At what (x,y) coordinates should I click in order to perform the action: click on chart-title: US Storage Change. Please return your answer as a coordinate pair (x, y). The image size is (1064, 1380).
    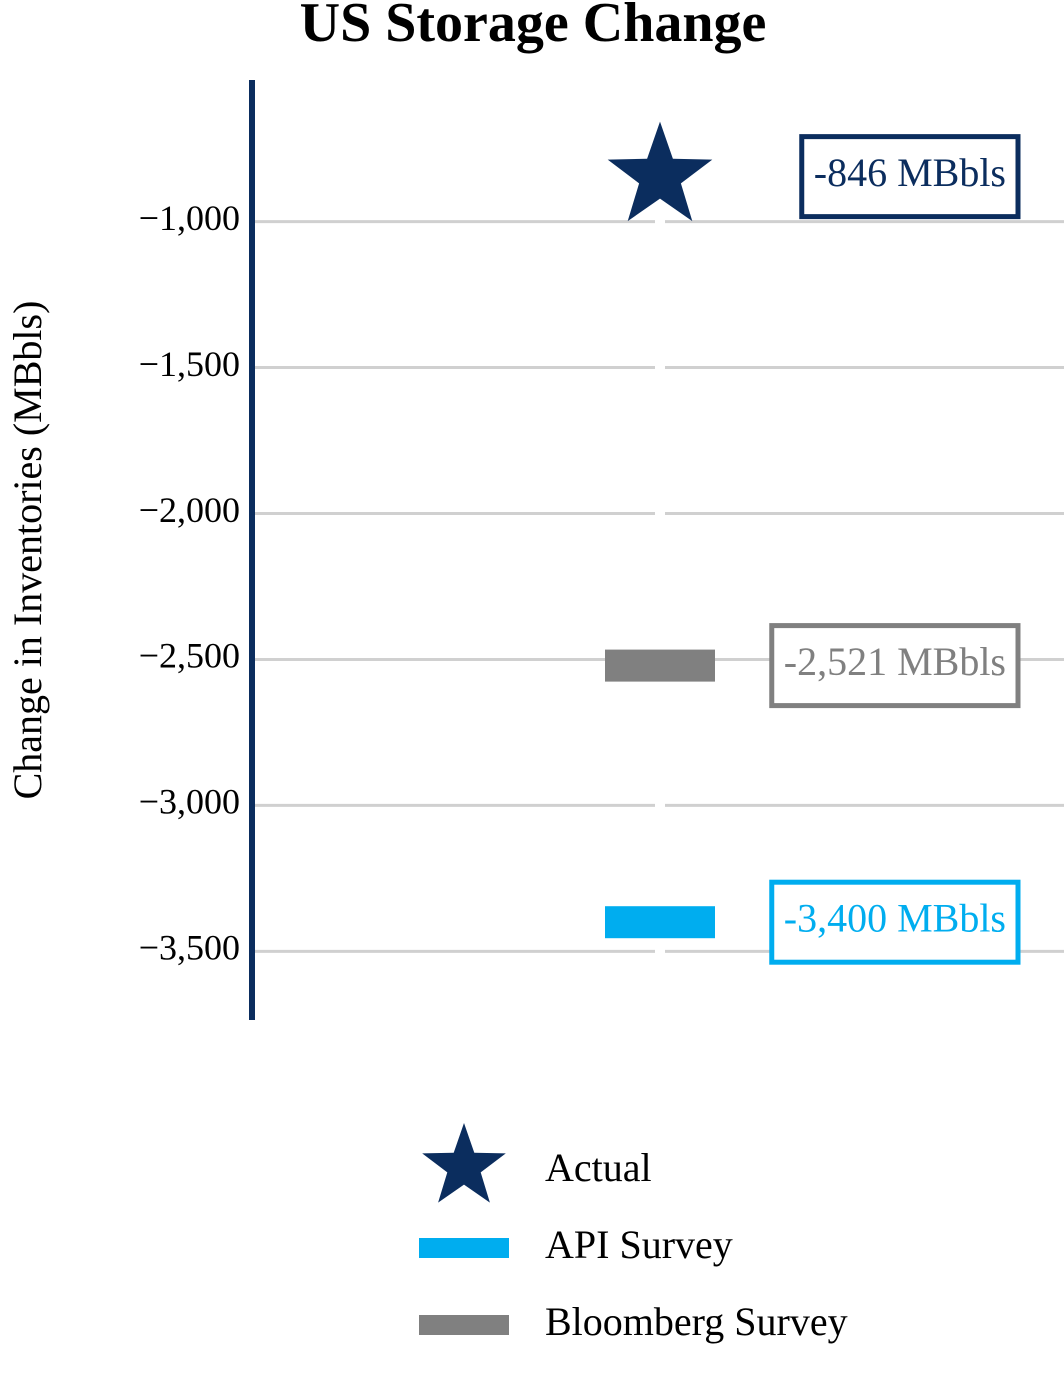
    Looking at the image, I should click on (533, 27).